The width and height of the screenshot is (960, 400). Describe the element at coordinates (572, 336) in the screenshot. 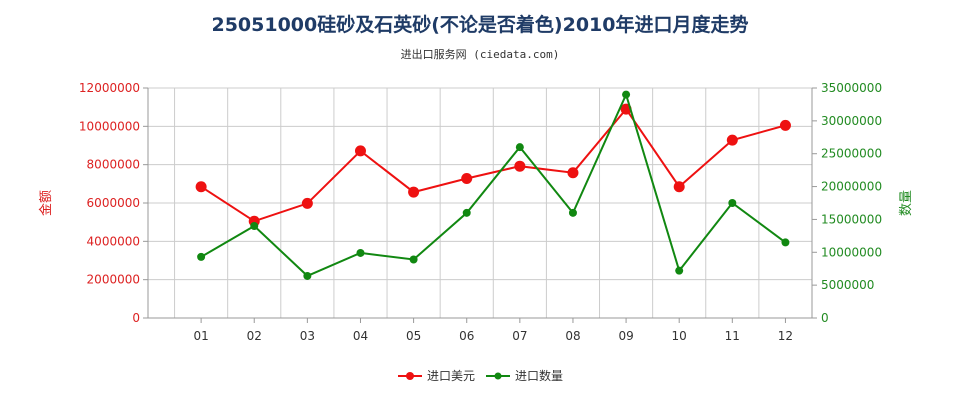

I see `x-tick-label: 08` at that location.